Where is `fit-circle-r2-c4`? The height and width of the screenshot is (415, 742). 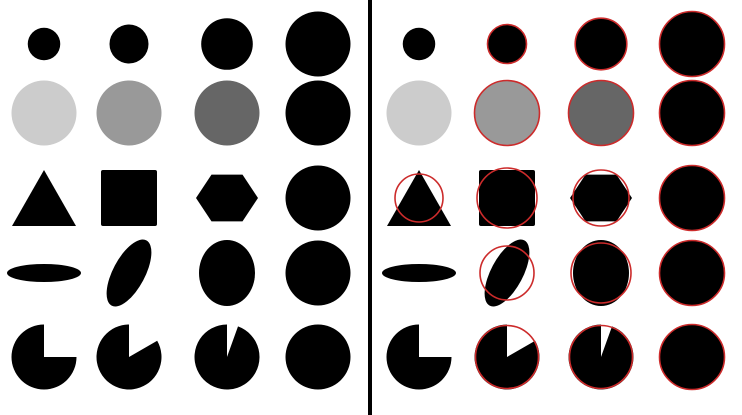
fit-circle-r2-c4 is located at coordinates (692, 113).